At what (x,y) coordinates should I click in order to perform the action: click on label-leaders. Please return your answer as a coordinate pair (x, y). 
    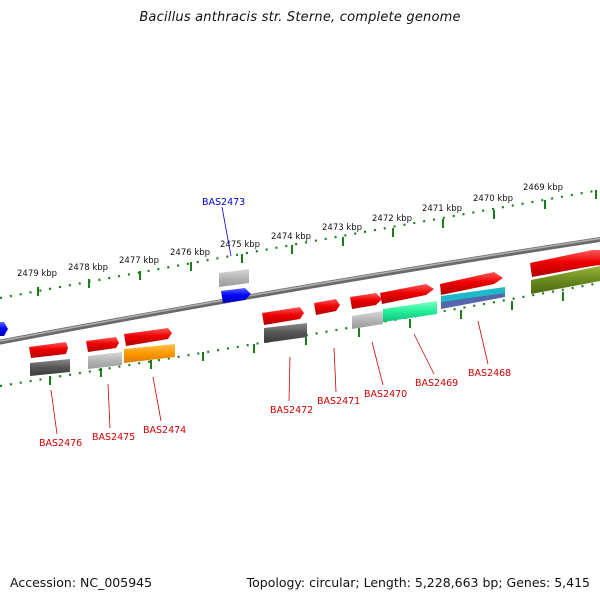
    Looking at the image, I should click on (269, 377).